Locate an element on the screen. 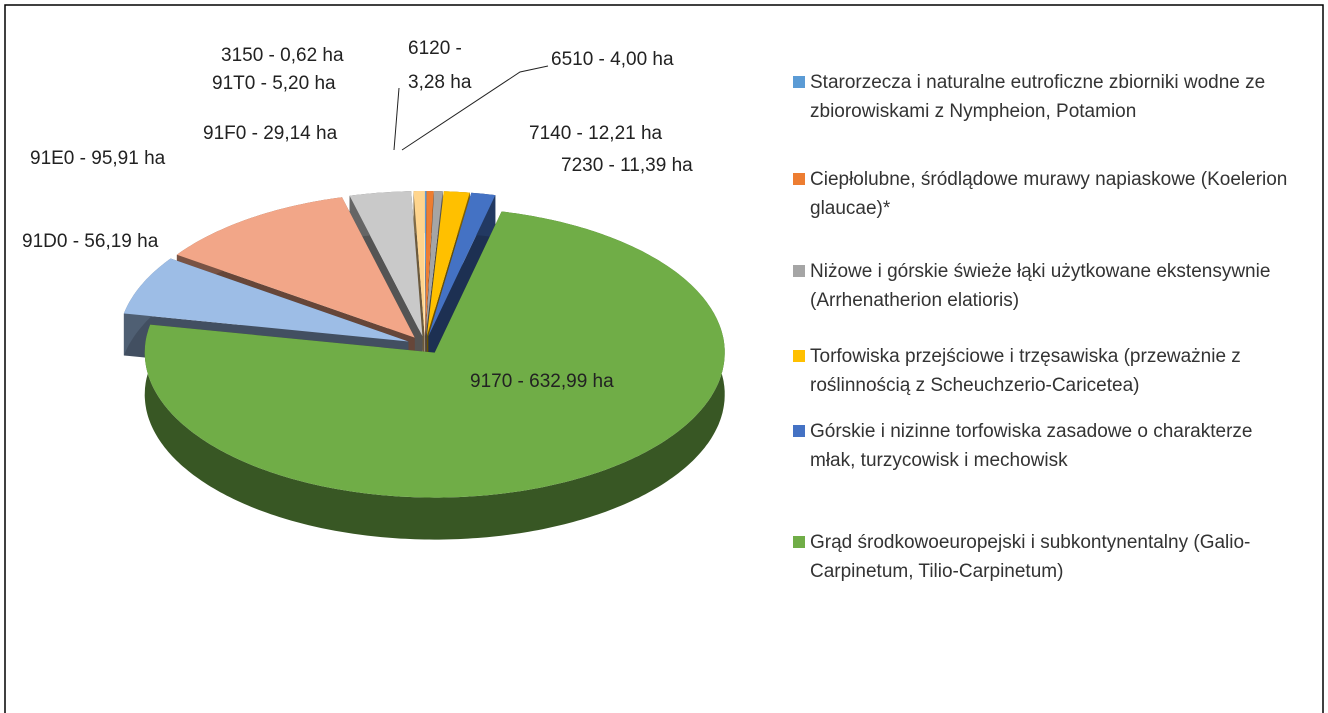 The height and width of the screenshot is (713, 1328). data-label: 91T0 - 5,20 ha is located at coordinates (274, 83).